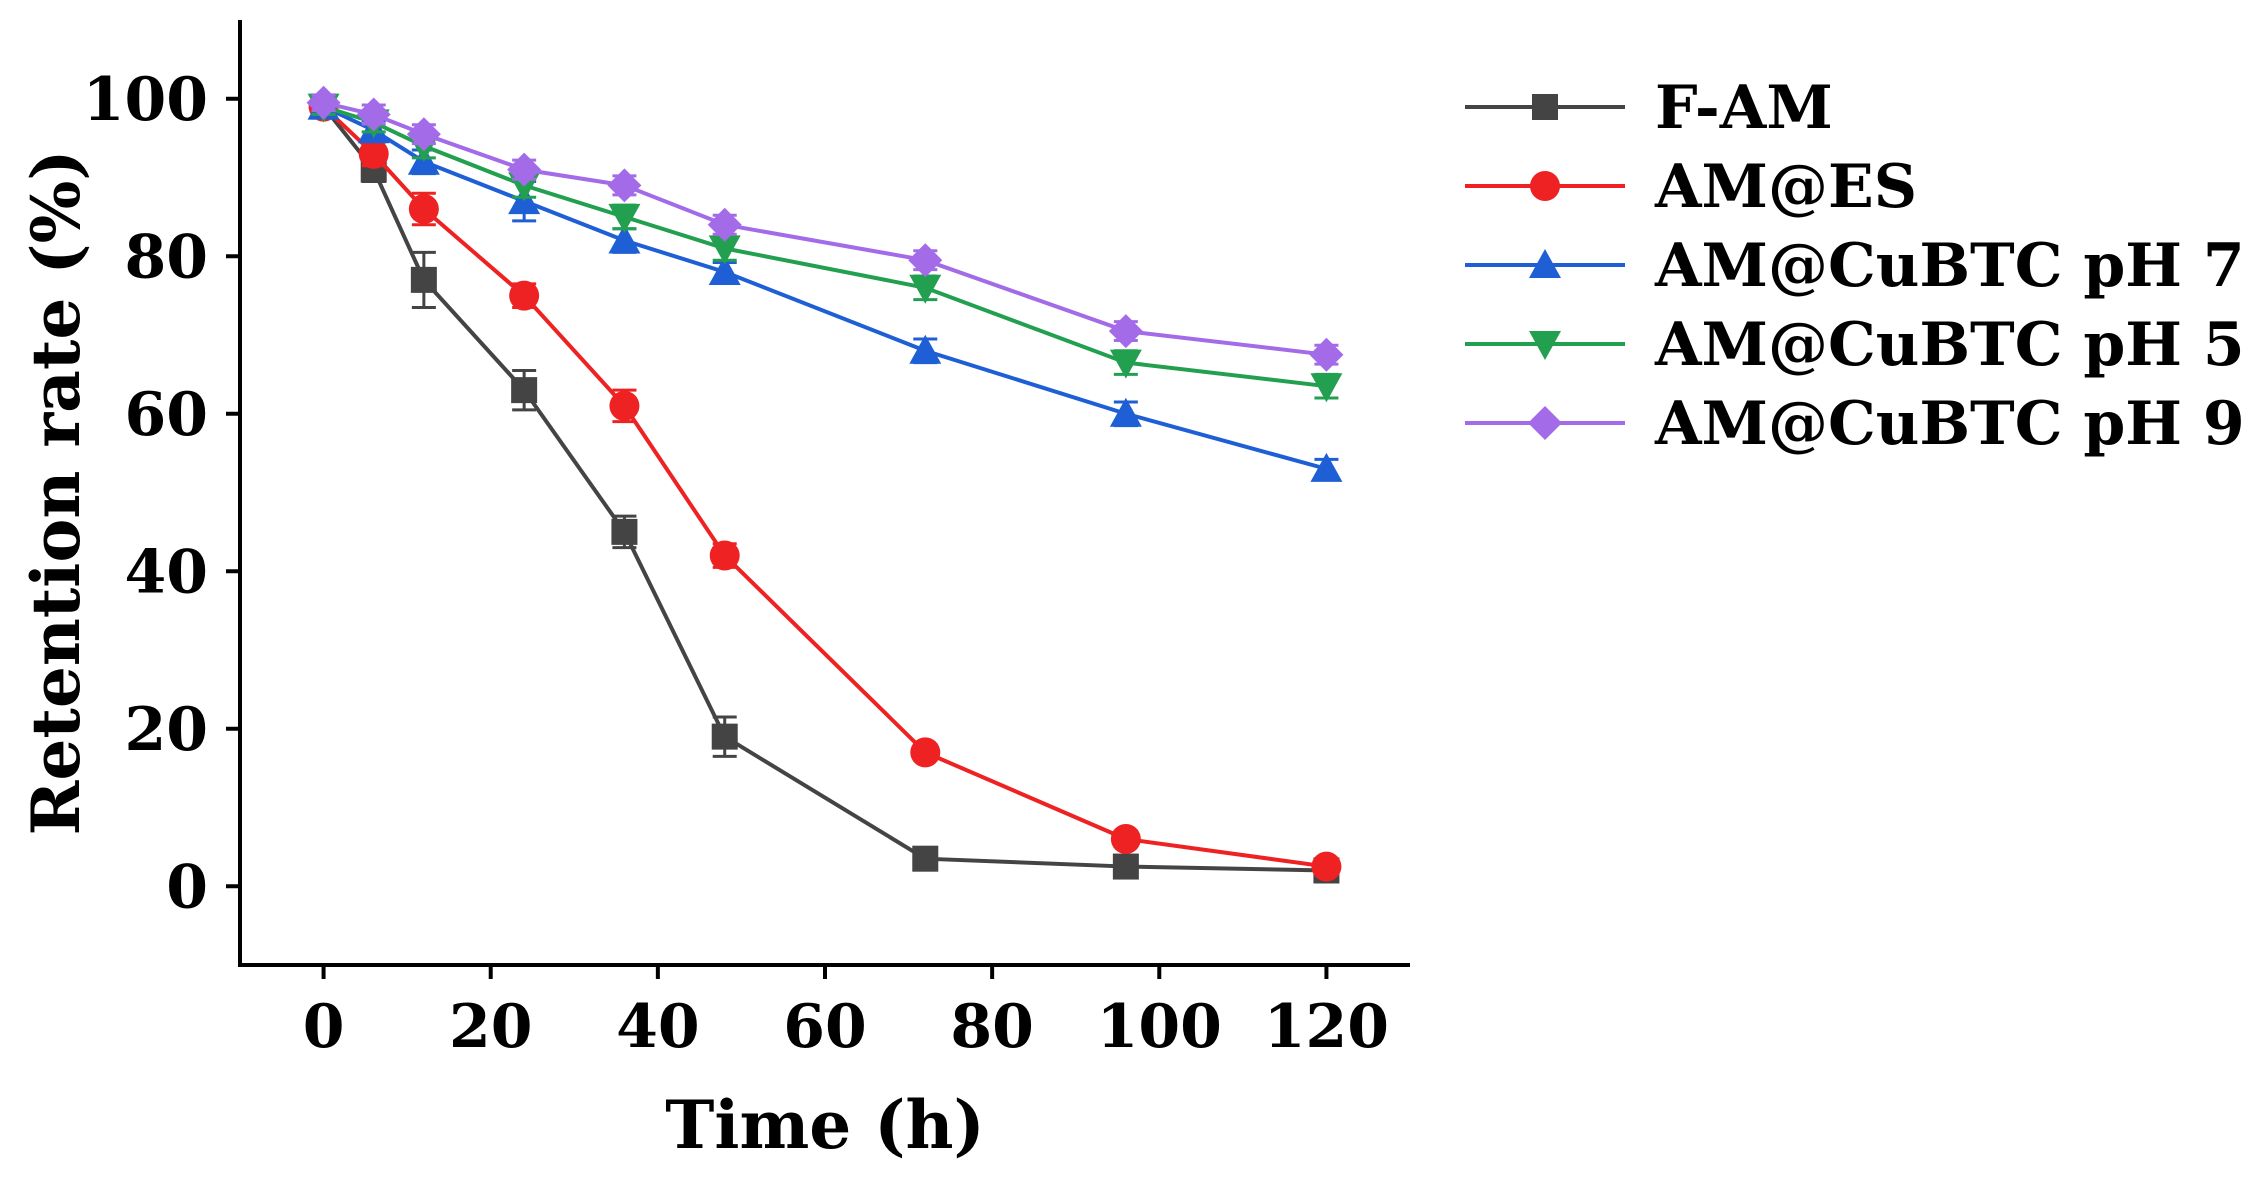 The height and width of the screenshot is (1188, 2264). What do you see at coordinates (1649, 108) in the screenshot?
I see `legend-item-0: F-AM` at bounding box center [1649, 108].